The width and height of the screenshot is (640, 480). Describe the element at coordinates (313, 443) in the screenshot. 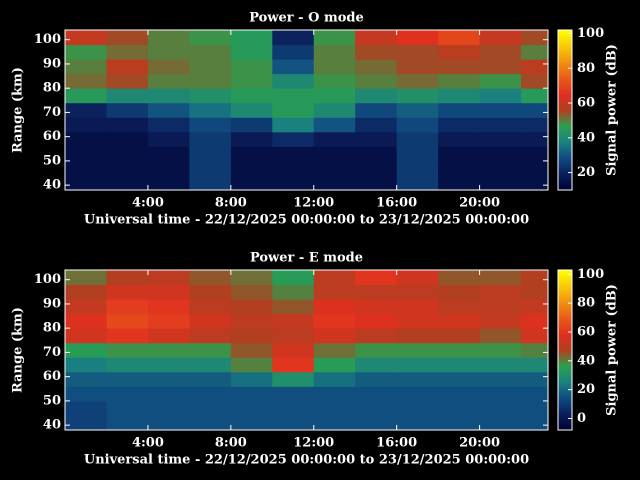

I see `x-tick-label: 12:00` at that location.